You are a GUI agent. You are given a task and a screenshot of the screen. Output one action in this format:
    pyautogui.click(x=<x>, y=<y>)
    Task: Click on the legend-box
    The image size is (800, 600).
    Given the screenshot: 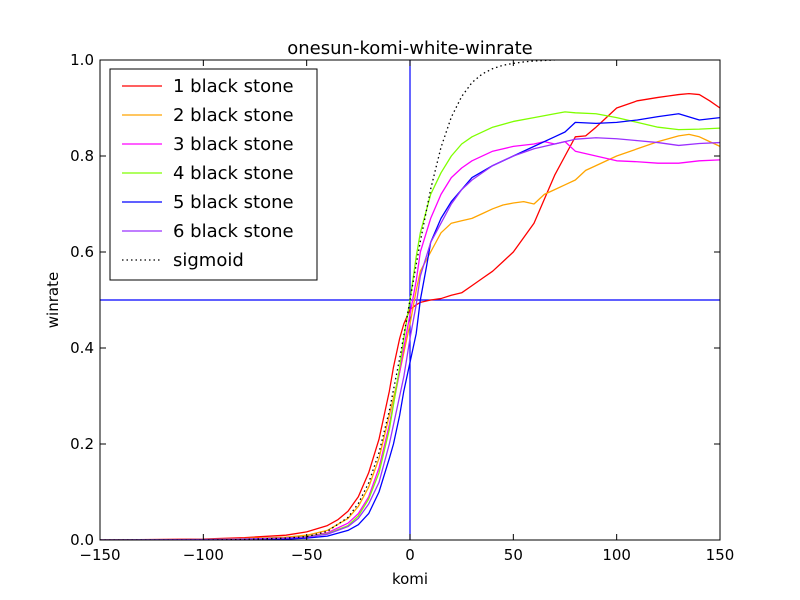 What is the action you would take?
    pyautogui.click(x=213, y=174)
    